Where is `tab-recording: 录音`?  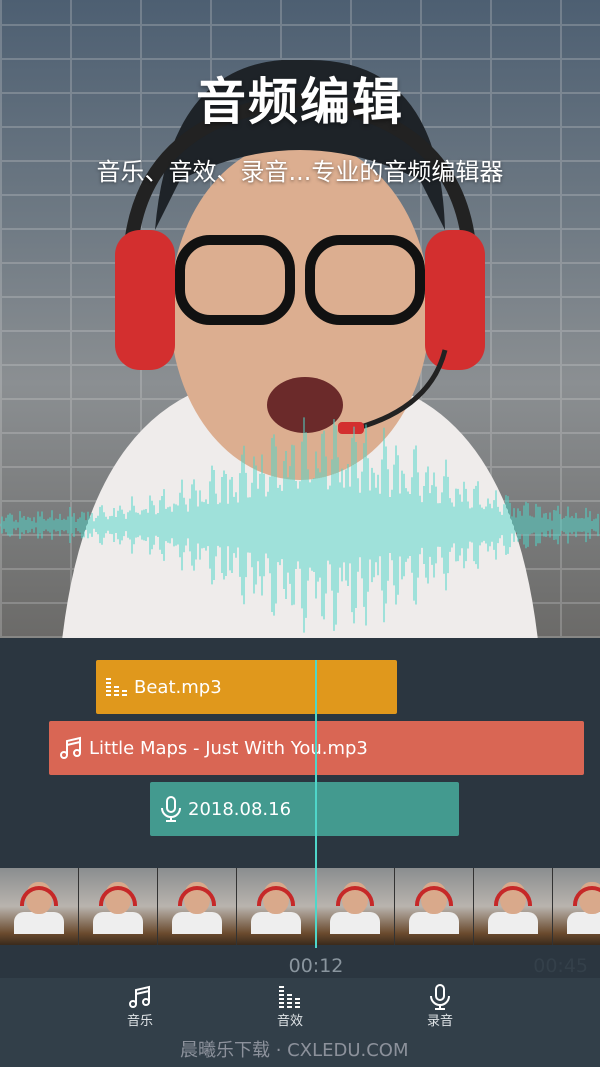 tab-recording: 录音 is located at coordinates (440, 1007).